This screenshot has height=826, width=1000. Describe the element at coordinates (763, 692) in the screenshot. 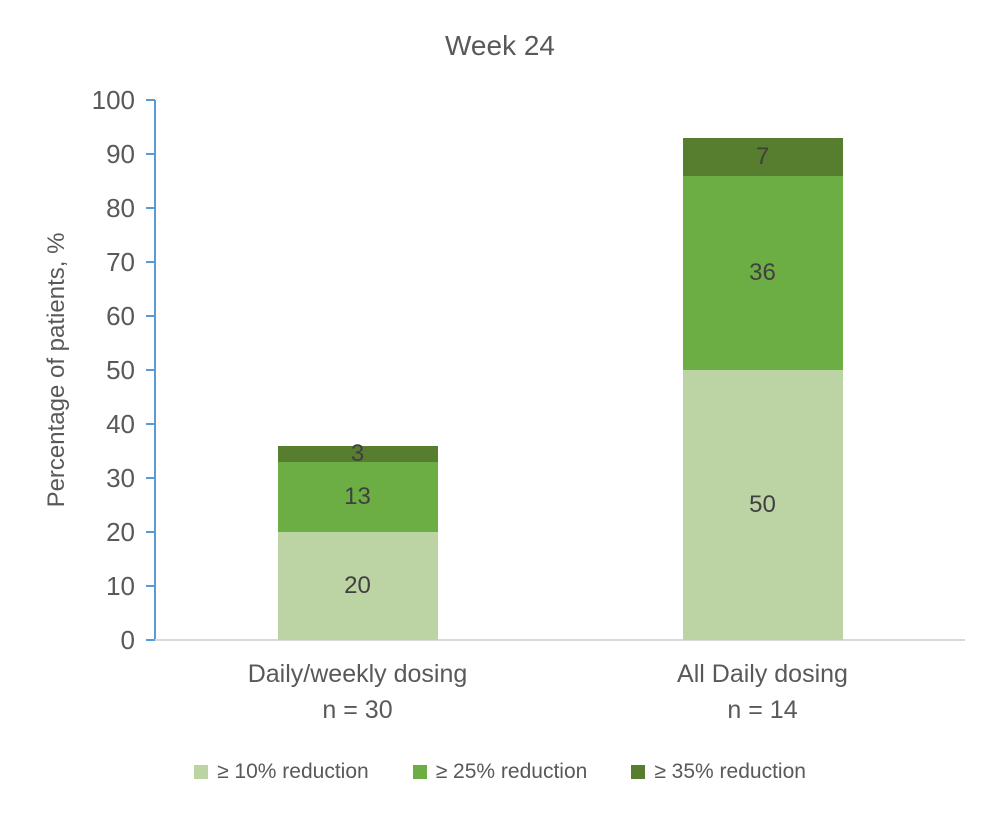

I see `category-label: All Daily dosing n = 14` at that location.